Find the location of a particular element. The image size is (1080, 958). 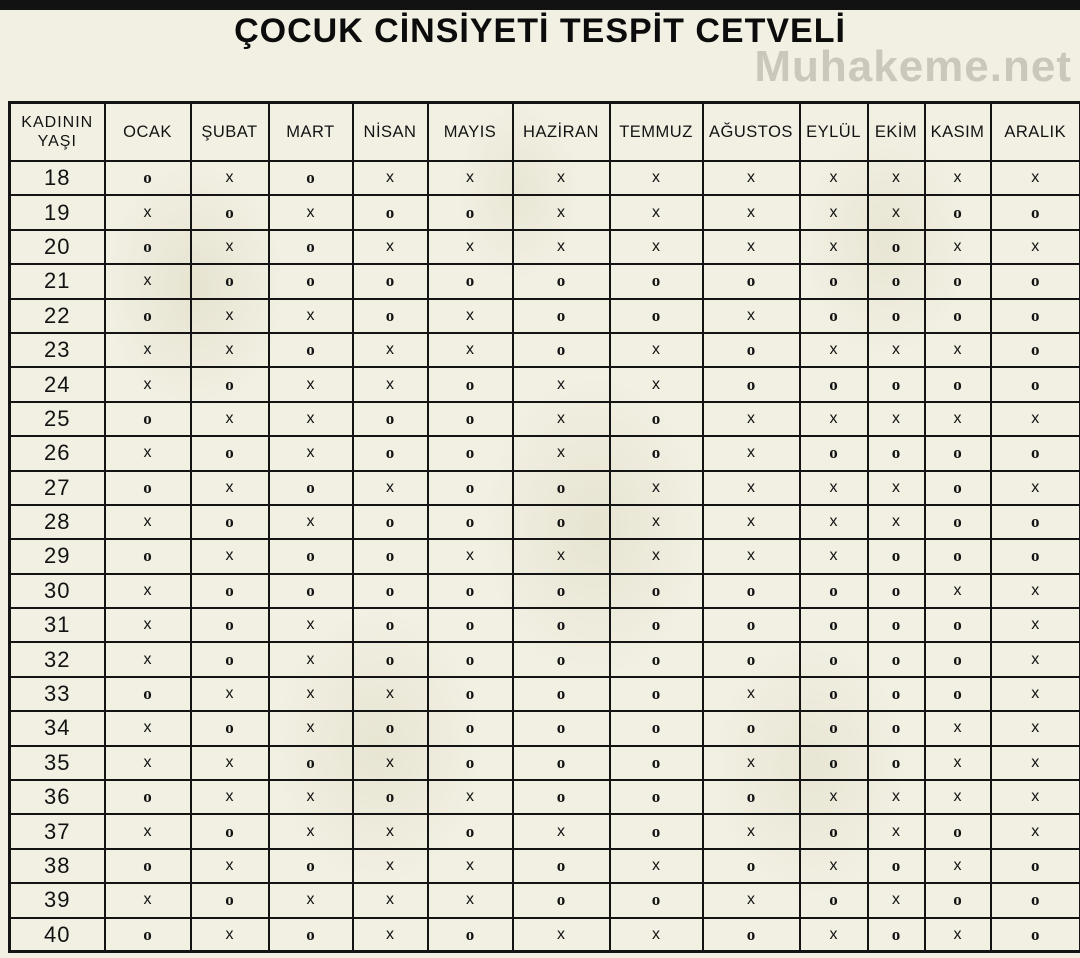

table-row: 35 x x o x o o o x o o x x is located at coordinates (544, 763).